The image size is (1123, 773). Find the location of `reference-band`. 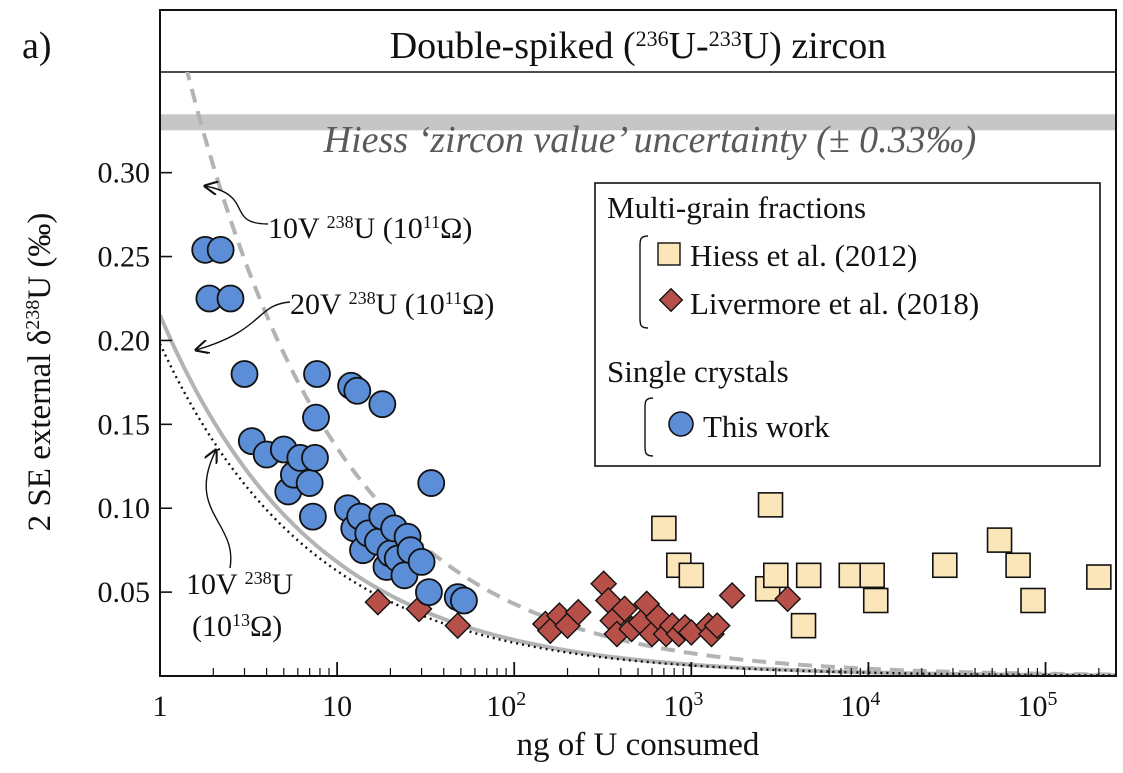

reference-band is located at coordinates (638, 122).